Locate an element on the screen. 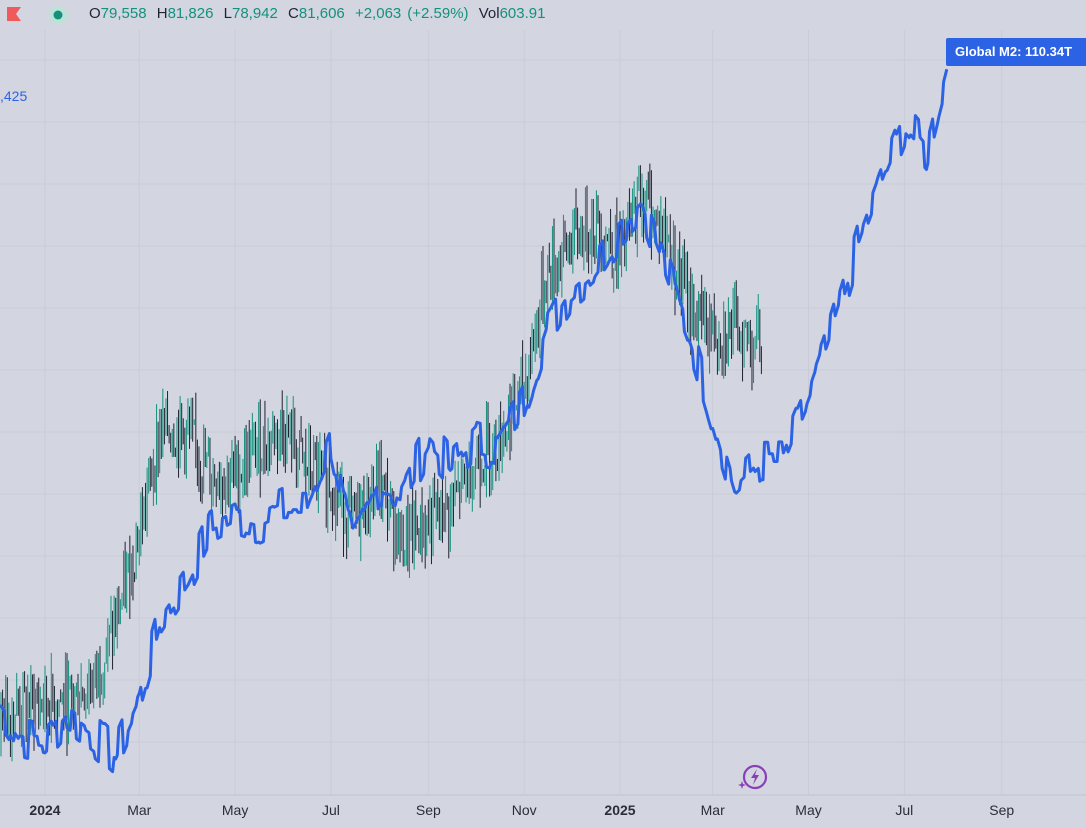 The height and width of the screenshot is (828, 1086). high-label: H is located at coordinates (162, 13).